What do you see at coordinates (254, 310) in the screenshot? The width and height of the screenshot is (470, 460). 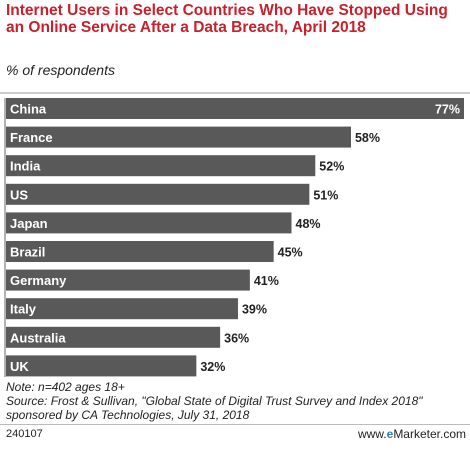 I see `value-label: 39%` at bounding box center [254, 310].